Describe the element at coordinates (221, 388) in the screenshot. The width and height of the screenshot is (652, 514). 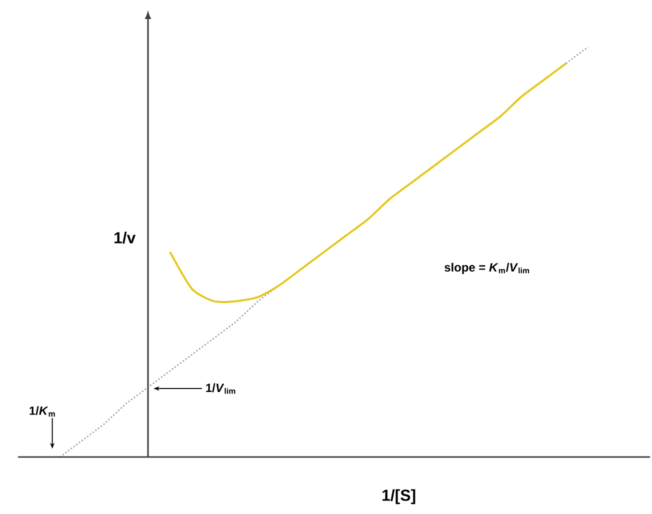
I see `annotation: 1/V$_{lim}$` at that location.